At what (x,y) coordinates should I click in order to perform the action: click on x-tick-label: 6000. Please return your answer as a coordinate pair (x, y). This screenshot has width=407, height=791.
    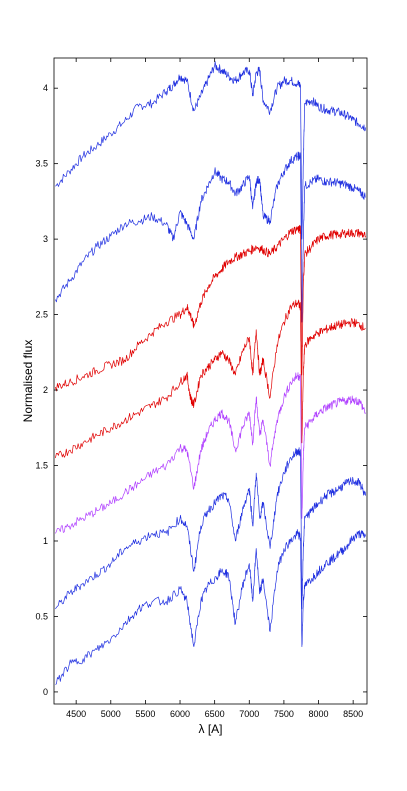
    Looking at the image, I should click on (180, 714).